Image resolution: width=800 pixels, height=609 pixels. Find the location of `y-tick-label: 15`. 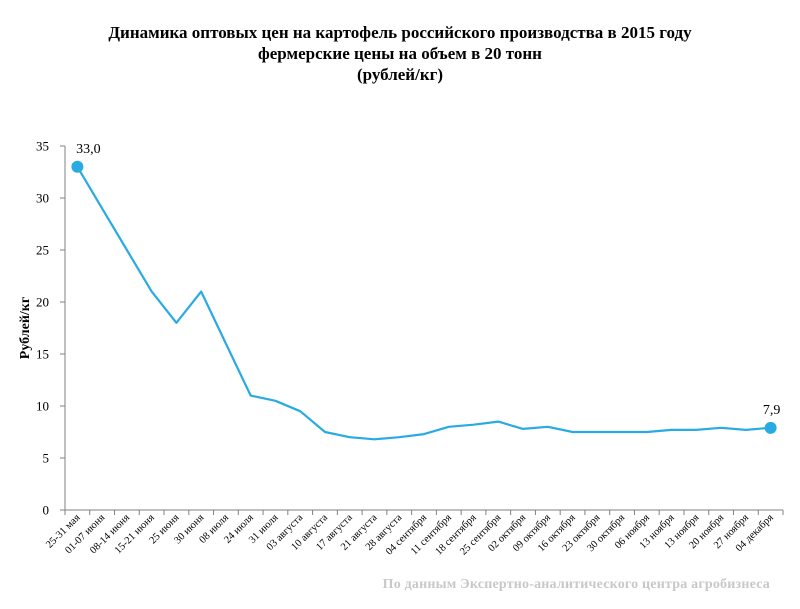

y-tick-label: 15 is located at coordinates (42, 354).